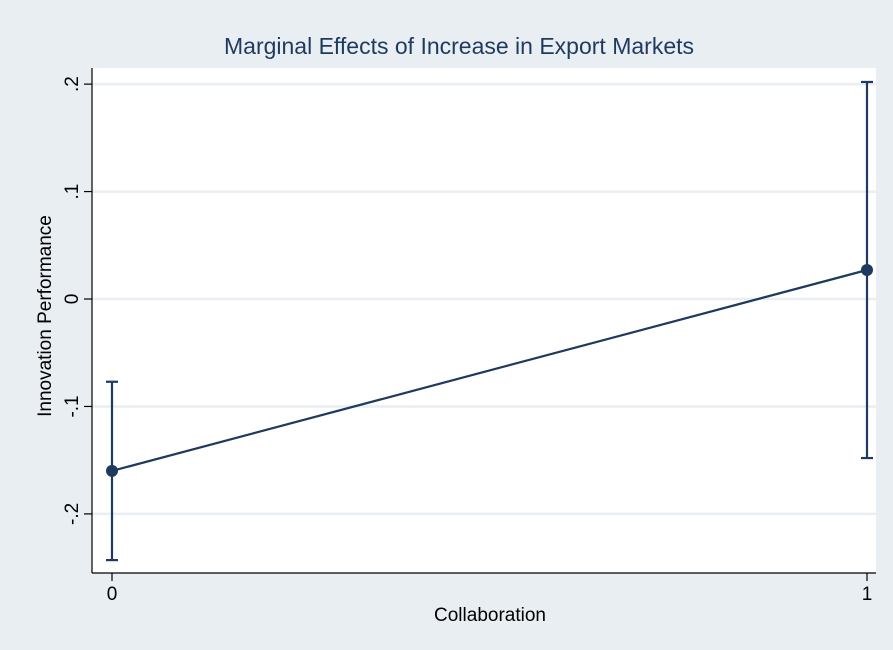 Image resolution: width=893 pixels, height=650 pixels. I want to click on y-tick-label: .1, so click(72, 192).